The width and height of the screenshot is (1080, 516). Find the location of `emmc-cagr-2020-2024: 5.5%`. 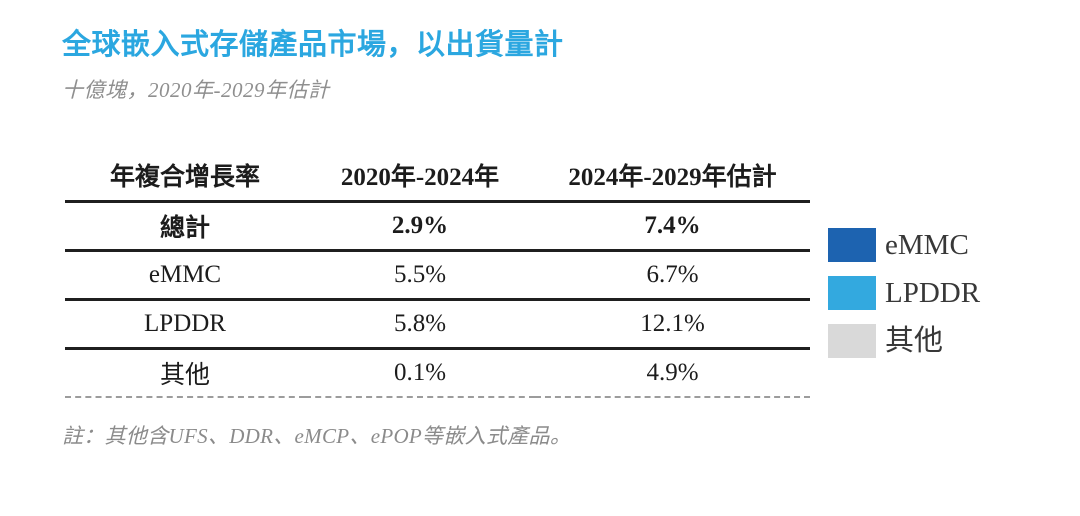

emmc-cagr-2020-2024: 5.5% is located at coordinates (420, 275).